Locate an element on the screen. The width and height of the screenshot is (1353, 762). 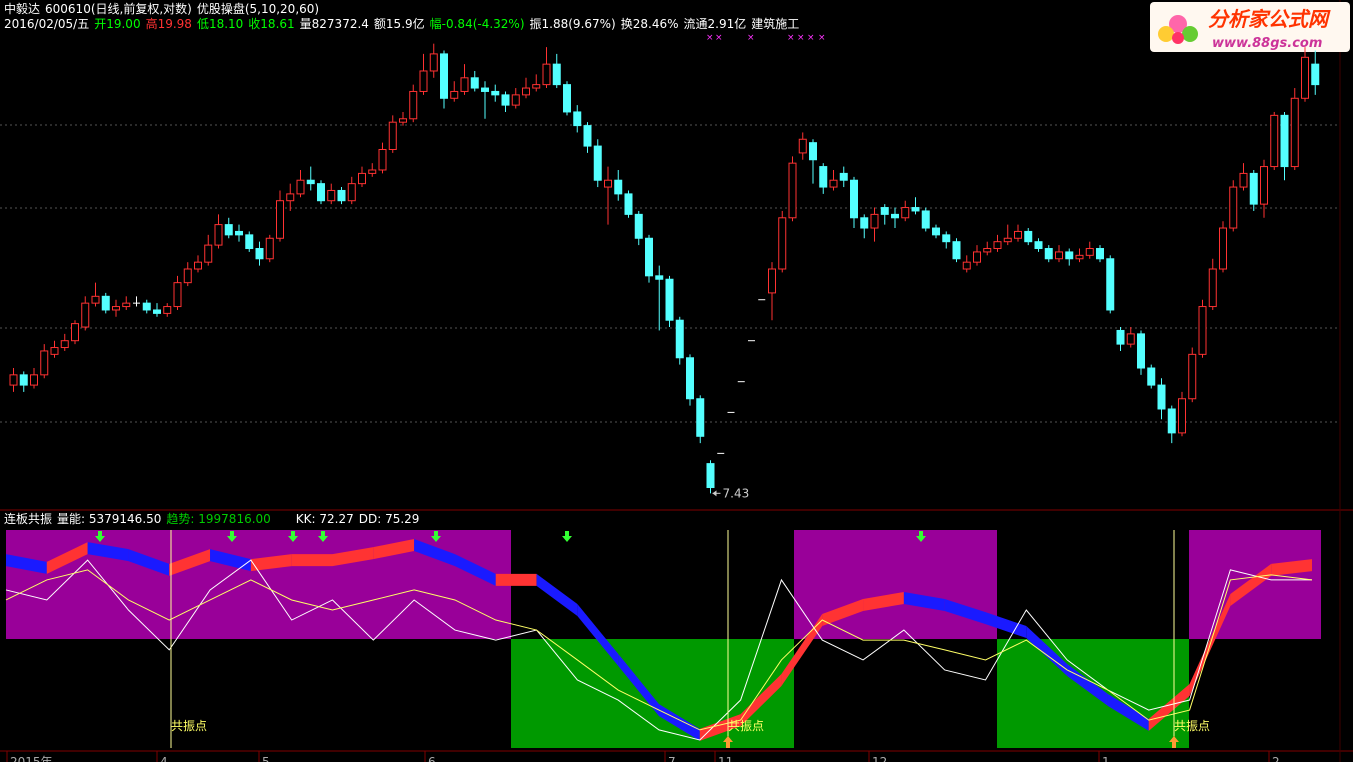
low-arrow-head is located at coordinates (714, 493).